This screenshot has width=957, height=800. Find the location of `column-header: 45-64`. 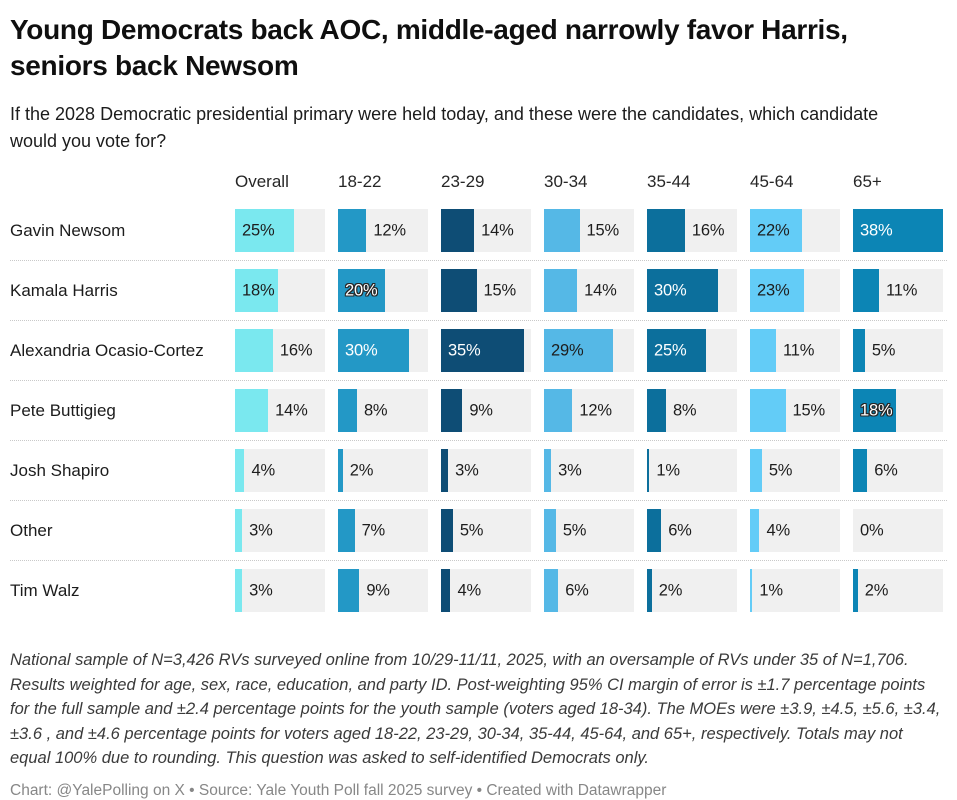

column-header: 45-64 is located at coordinates (772, 181).